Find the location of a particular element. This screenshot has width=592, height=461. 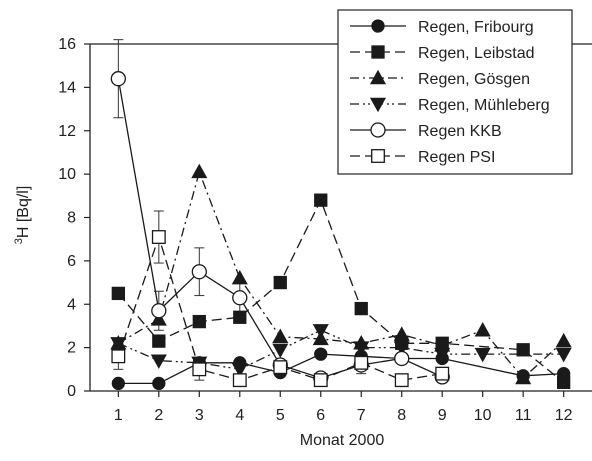

y-tick-label: 2 is located at coordinates (71, 348).